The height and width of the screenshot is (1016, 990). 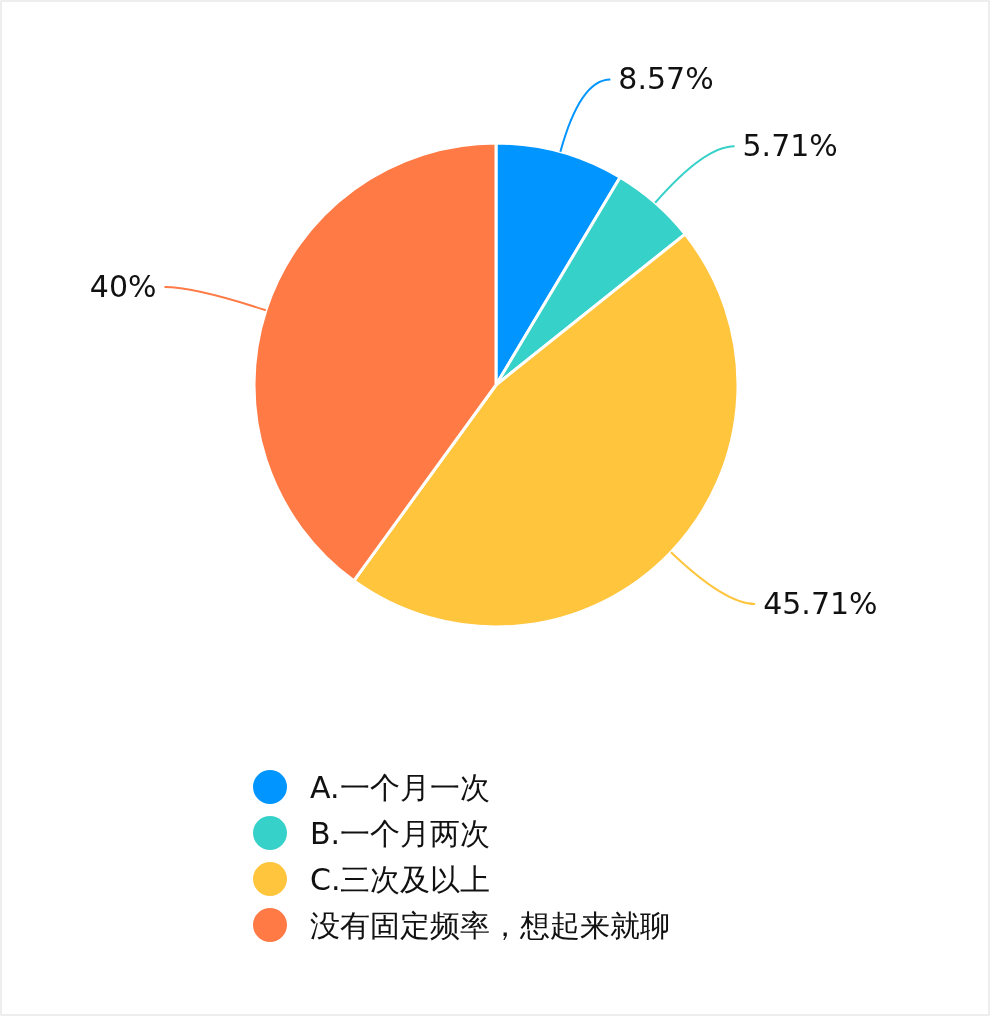 What do you see at coordinates (666, 79) in the screenshot?
I see `data-label: 8.57%` at bounding box center [666, 79].